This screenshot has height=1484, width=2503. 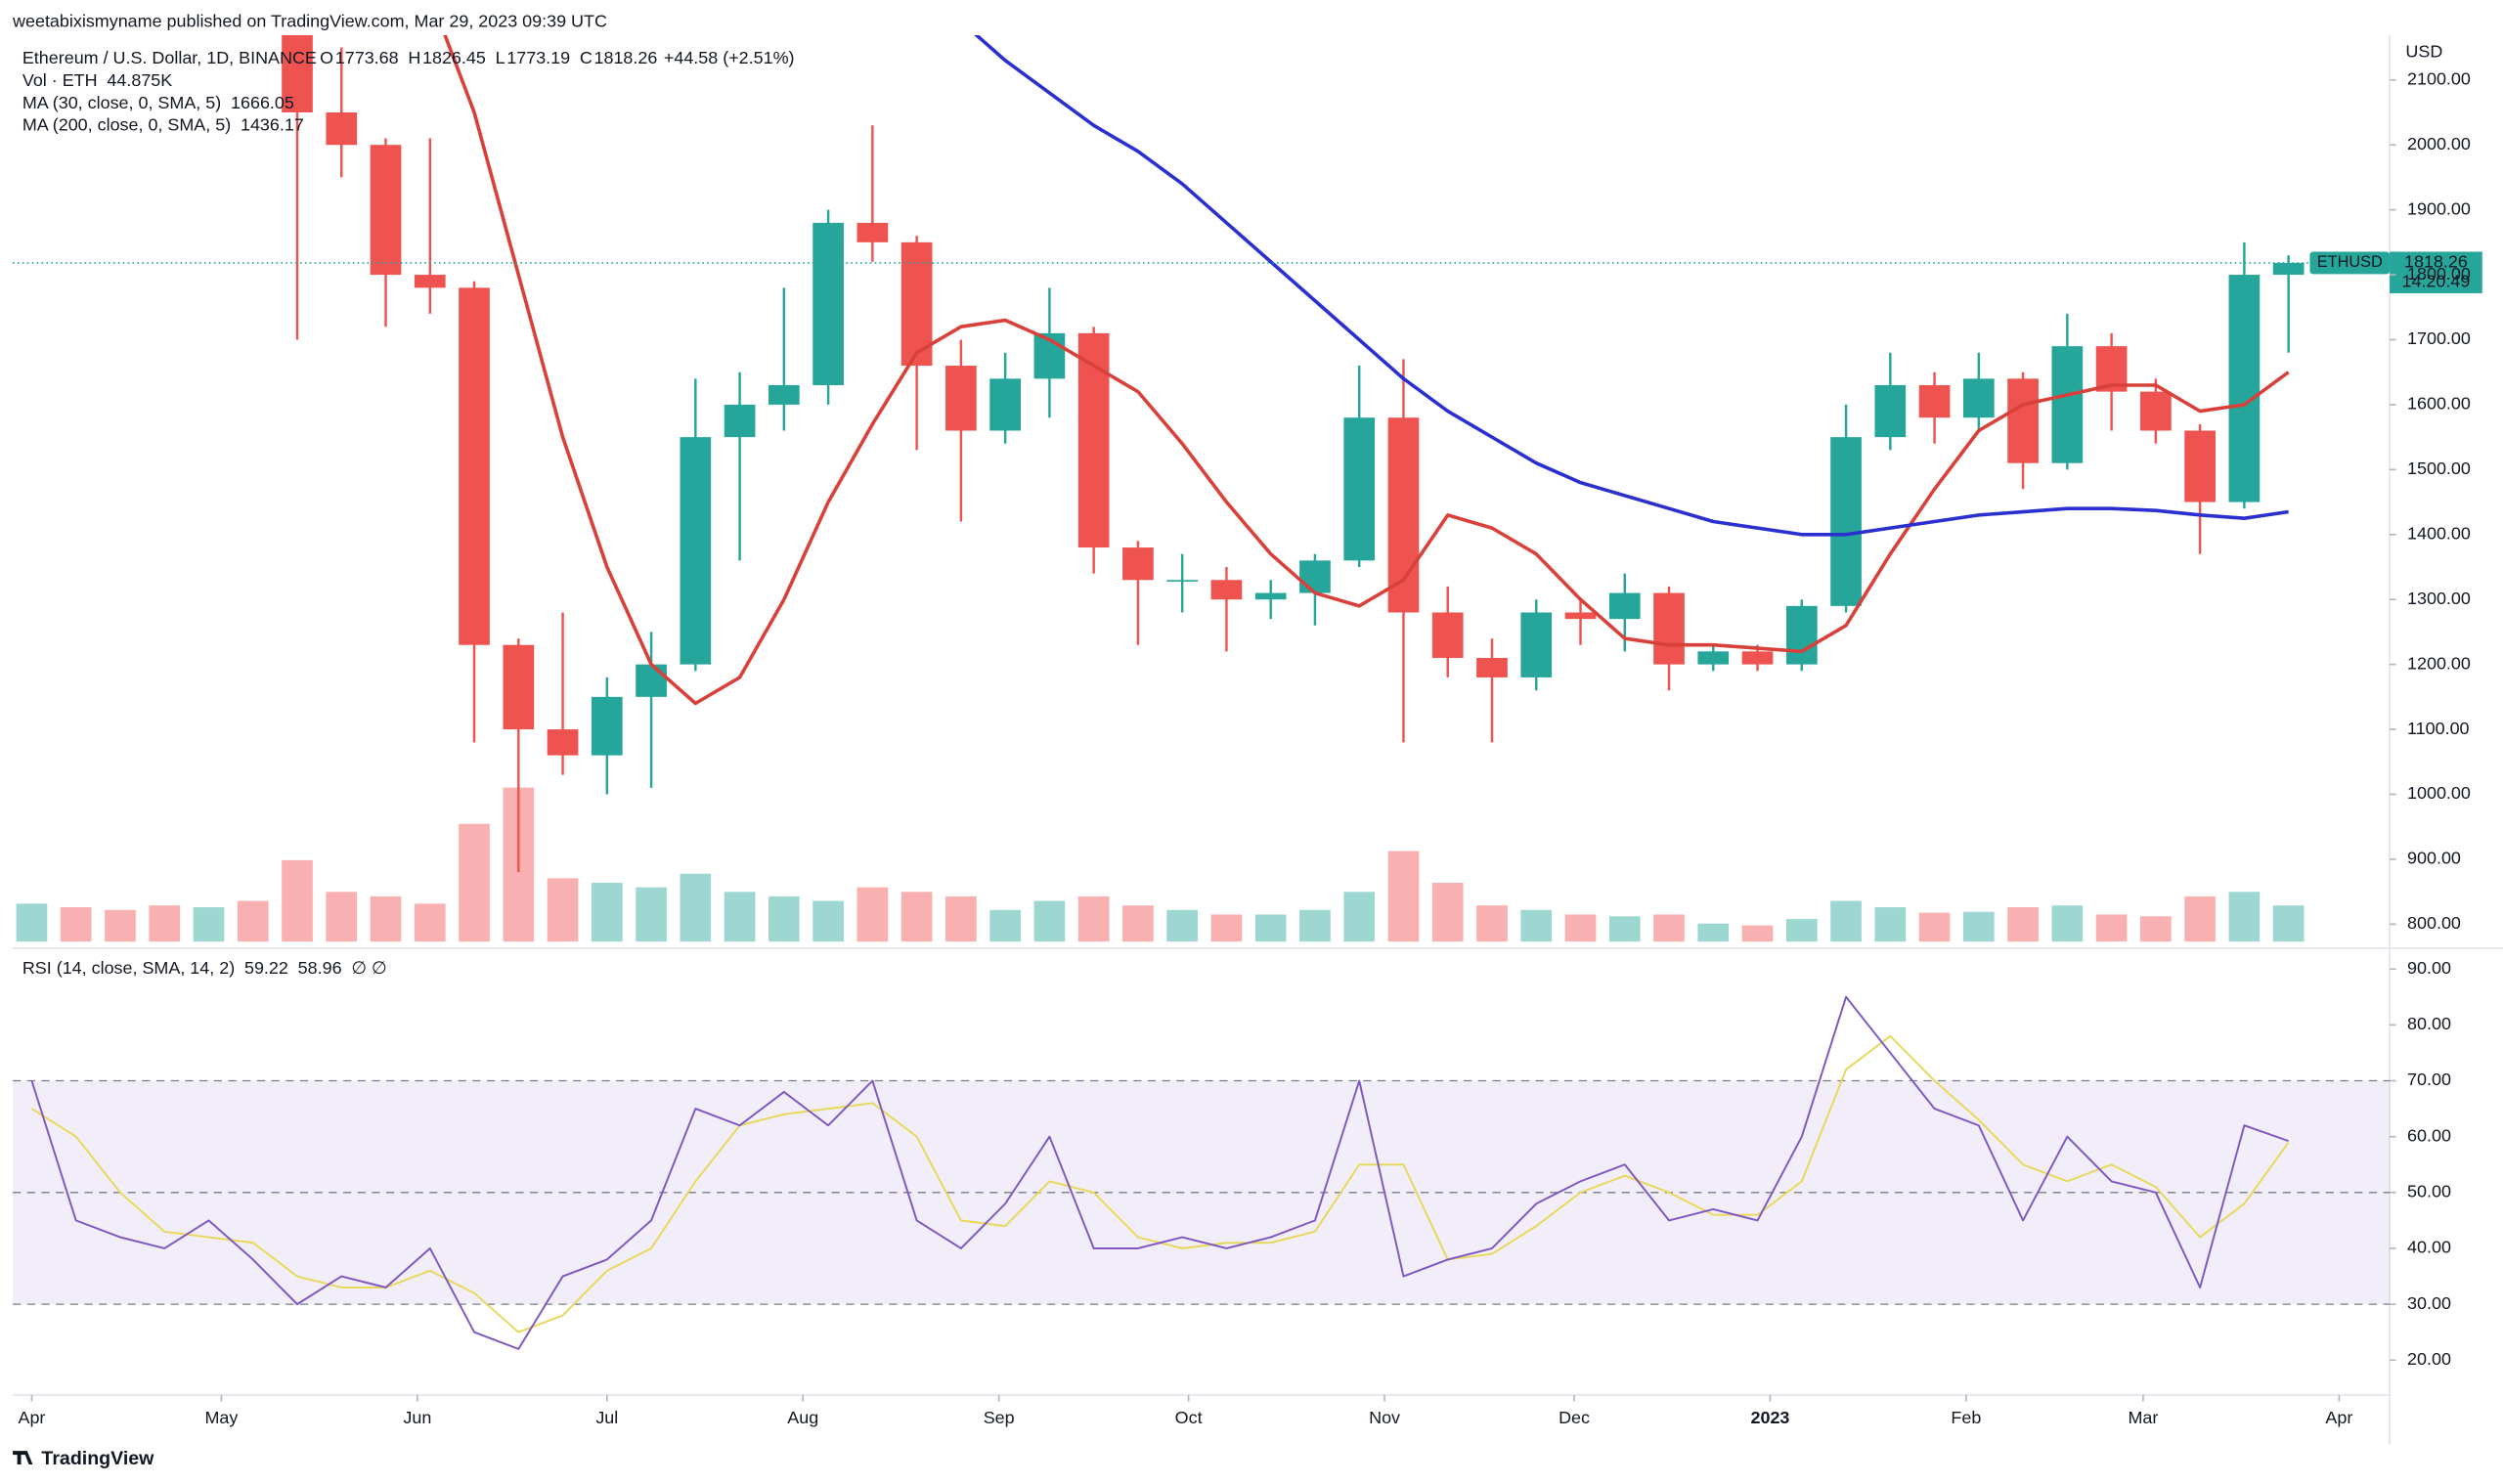 I want to click on legend-text: C, so click(x=586, y=57).